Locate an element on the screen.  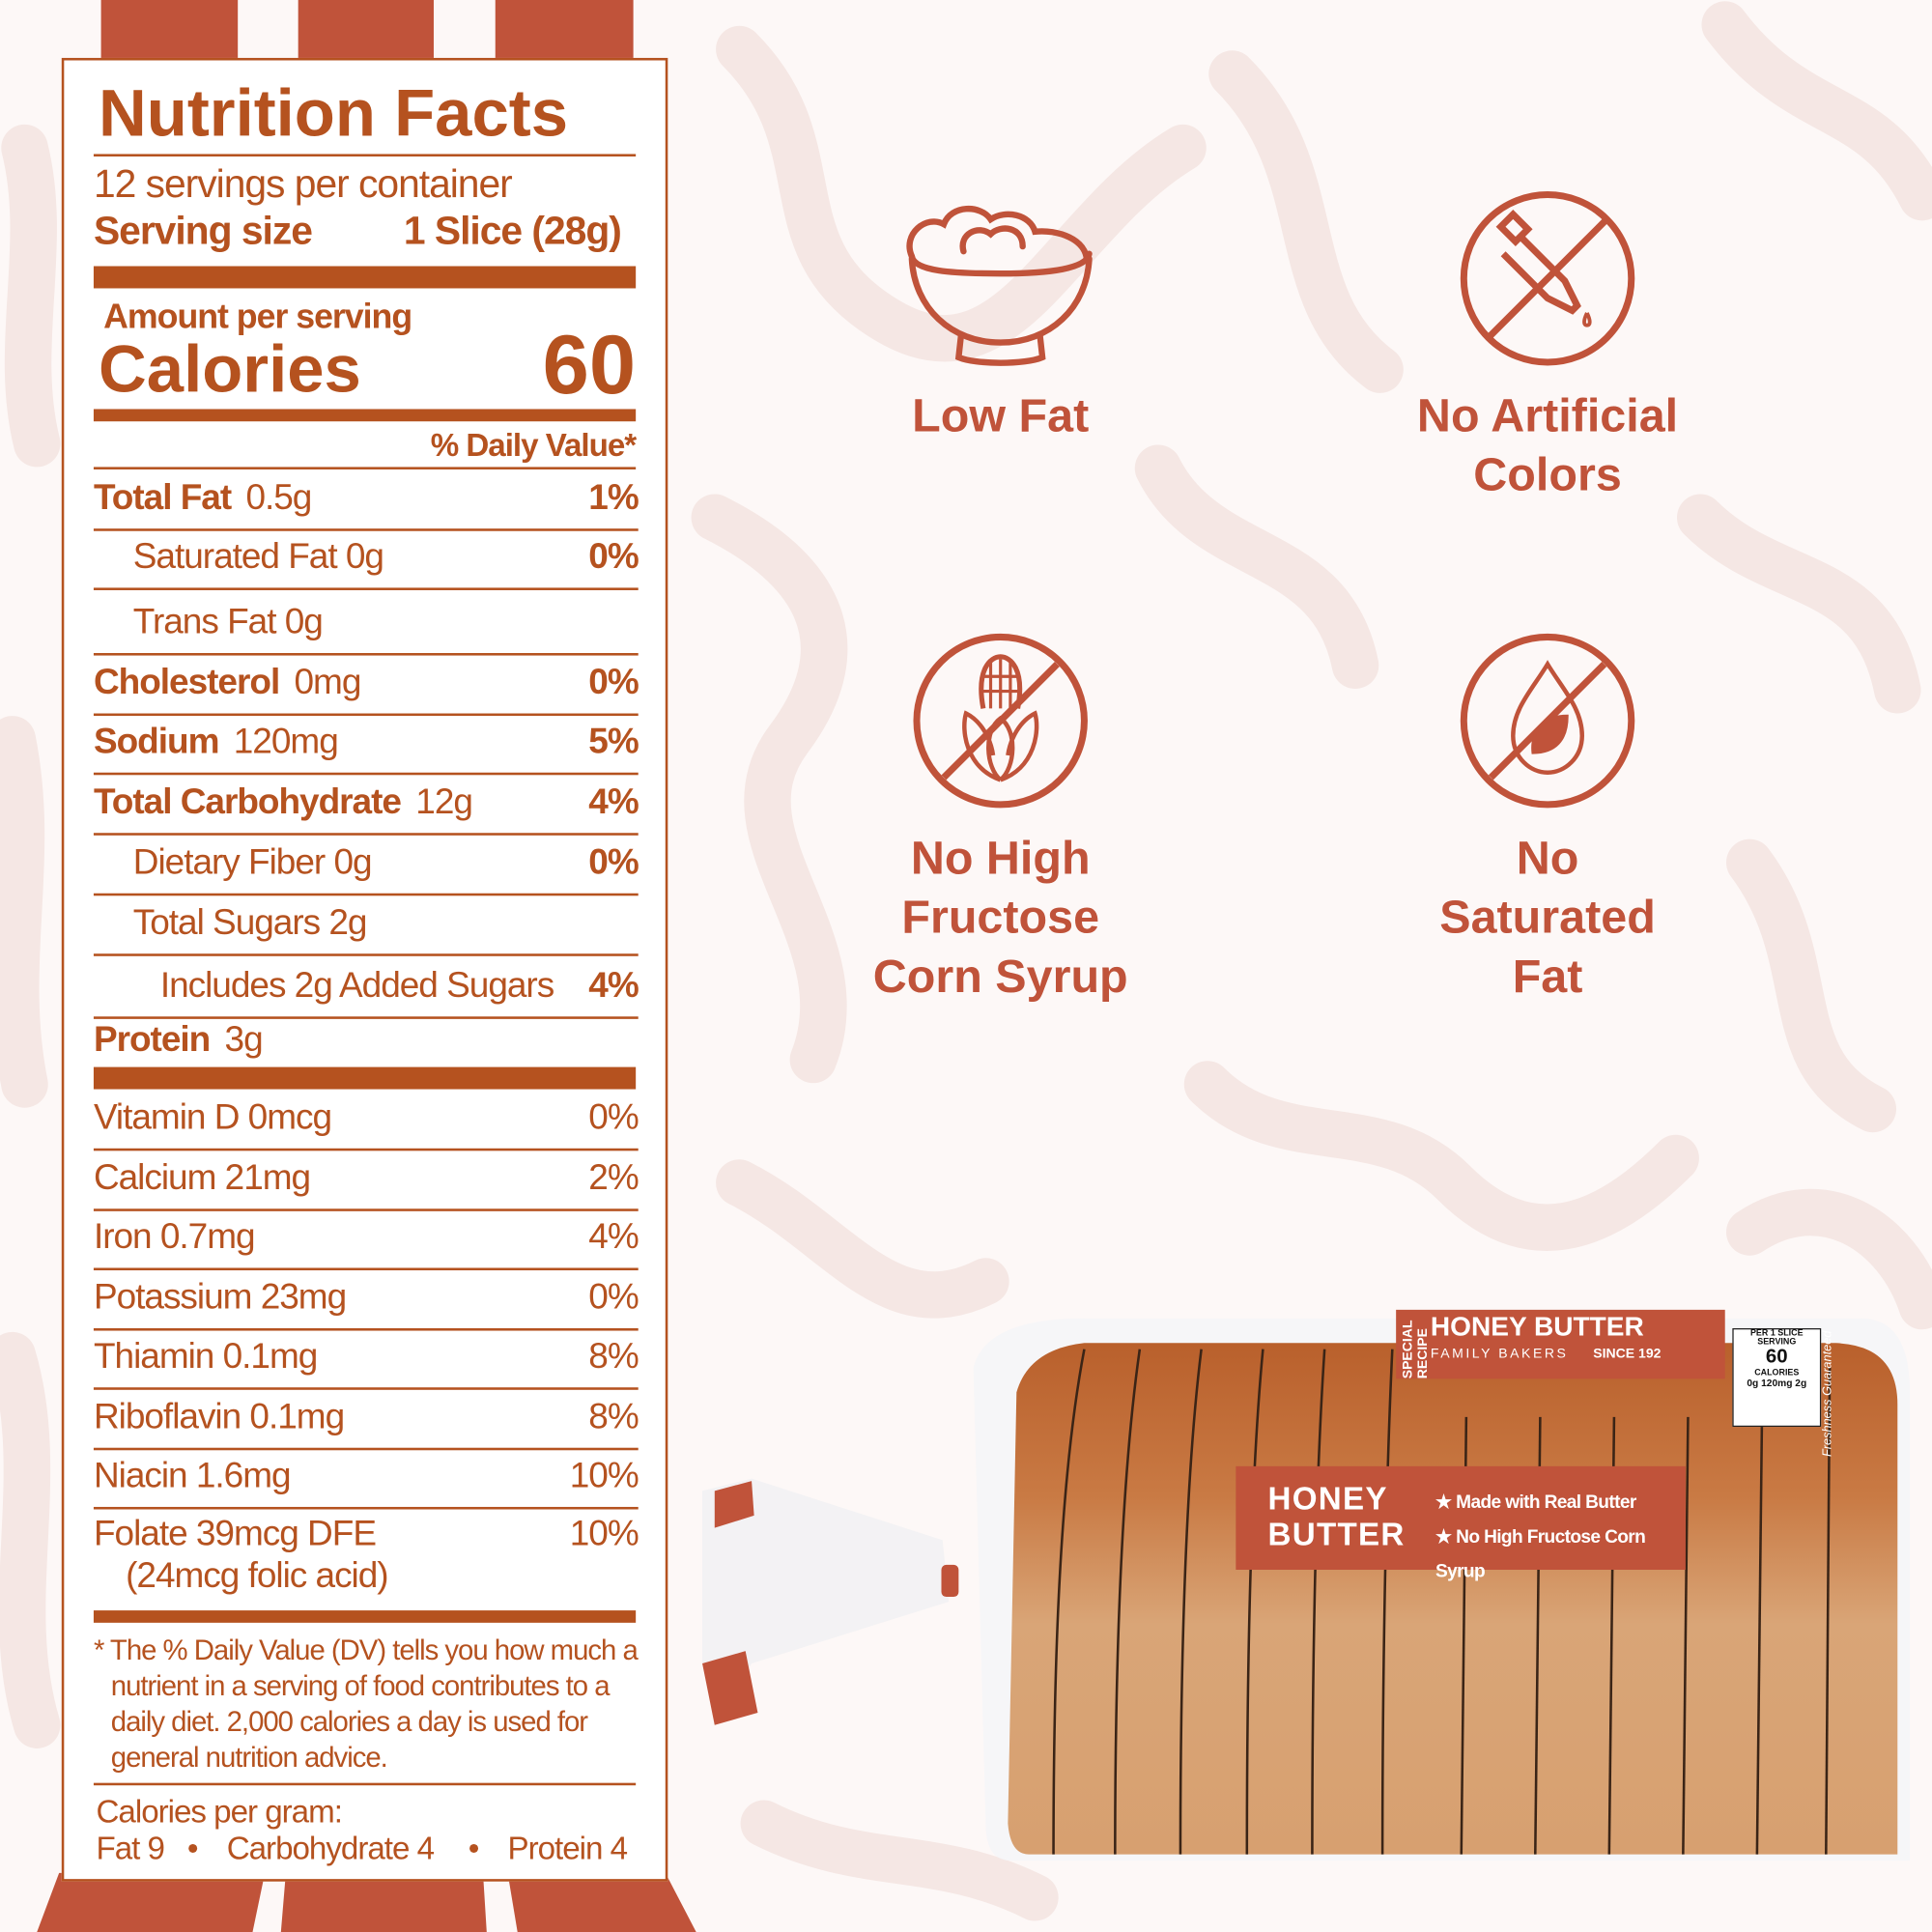
nutrient-row: Total Carbohydrate 12g 4% is located at coordinates (366, 804).